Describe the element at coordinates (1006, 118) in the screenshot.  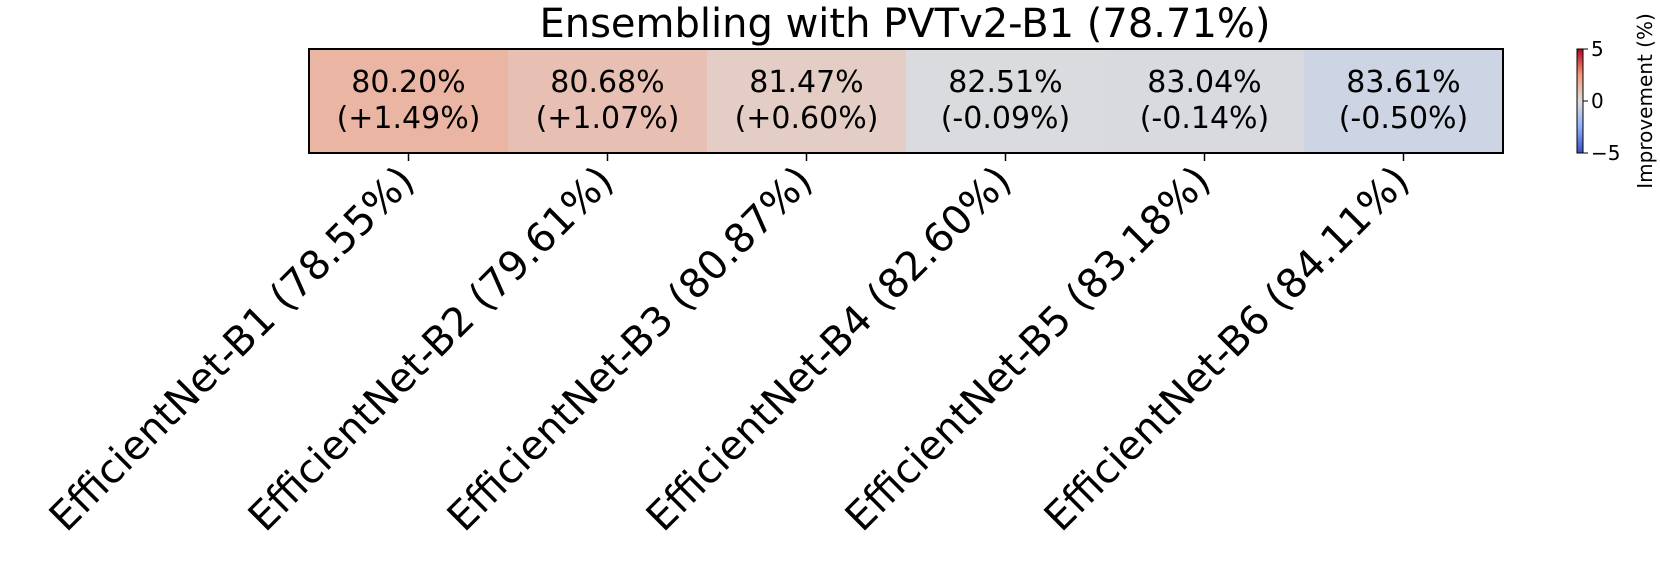
I see `cell-improvement-label: (-0.09%)` at that location.